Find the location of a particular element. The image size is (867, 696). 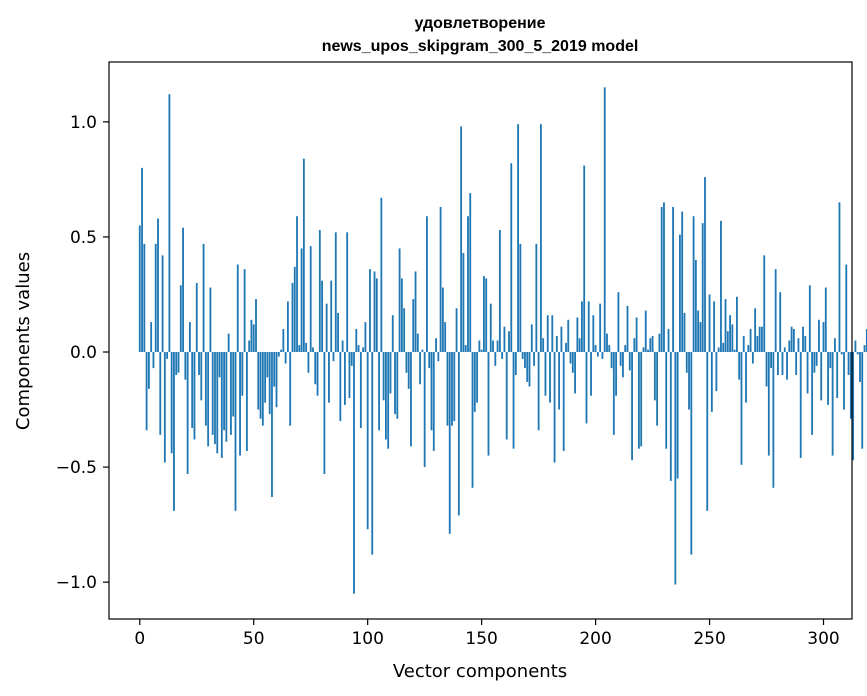

y-tick-label: −1.0 is located at coordinates (76, 583).